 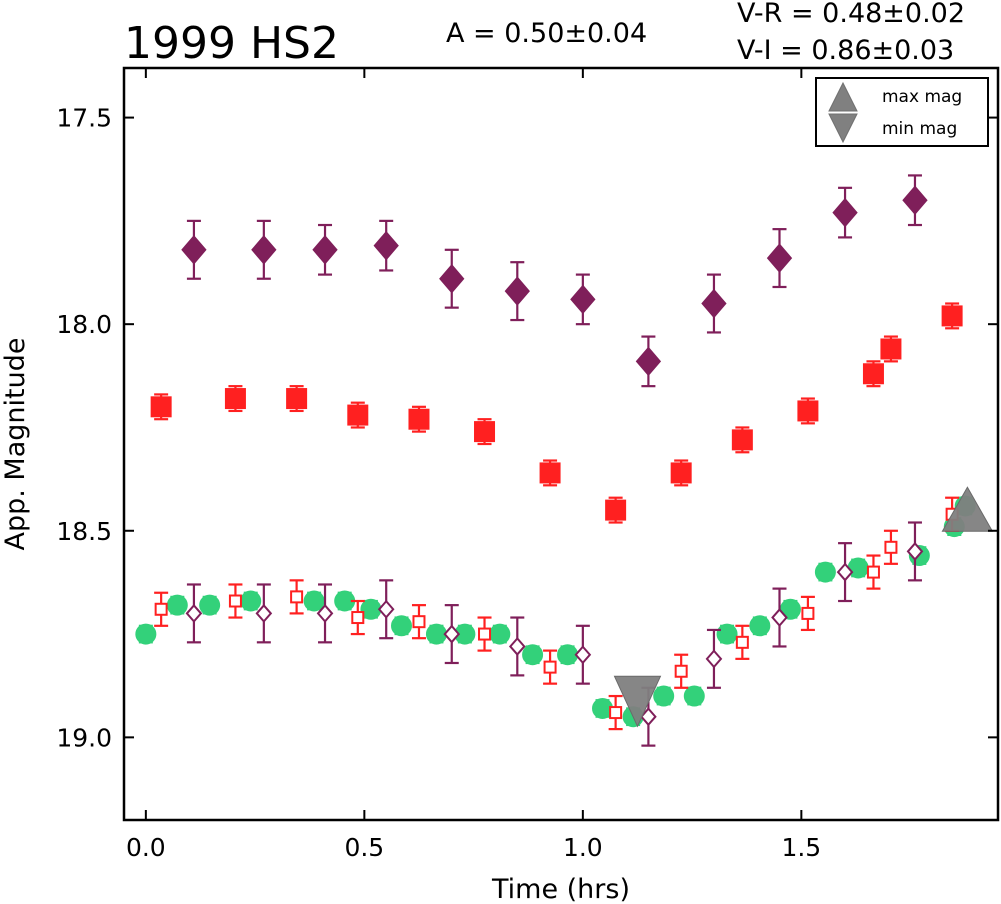 I want to click on legend-max-mag-marker, so click(x=843, y=96).